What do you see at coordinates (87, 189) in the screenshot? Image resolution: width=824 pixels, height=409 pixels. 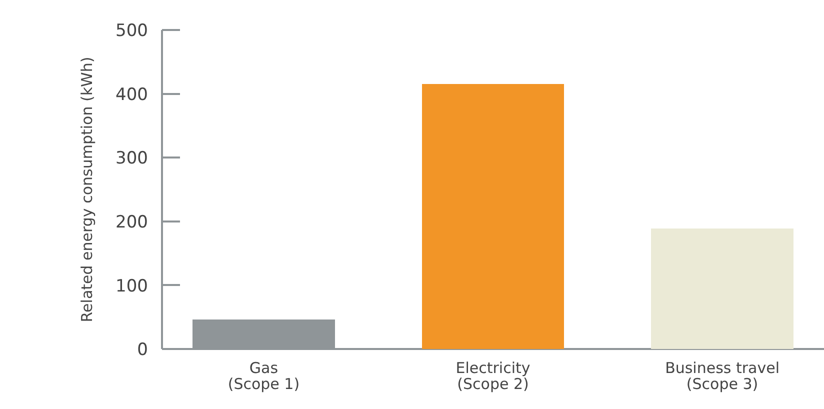 I see `y-axis-title: Related energy consumption (kWh)` at bounding box center [87, 189].